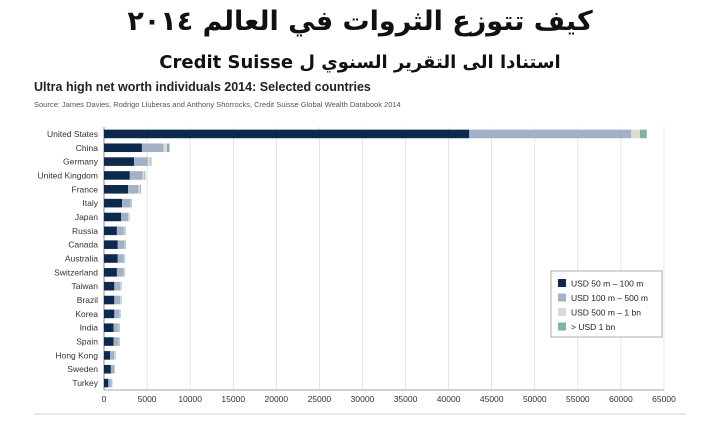  I want to click on x-tick-label: 25000, so click(320, 399).